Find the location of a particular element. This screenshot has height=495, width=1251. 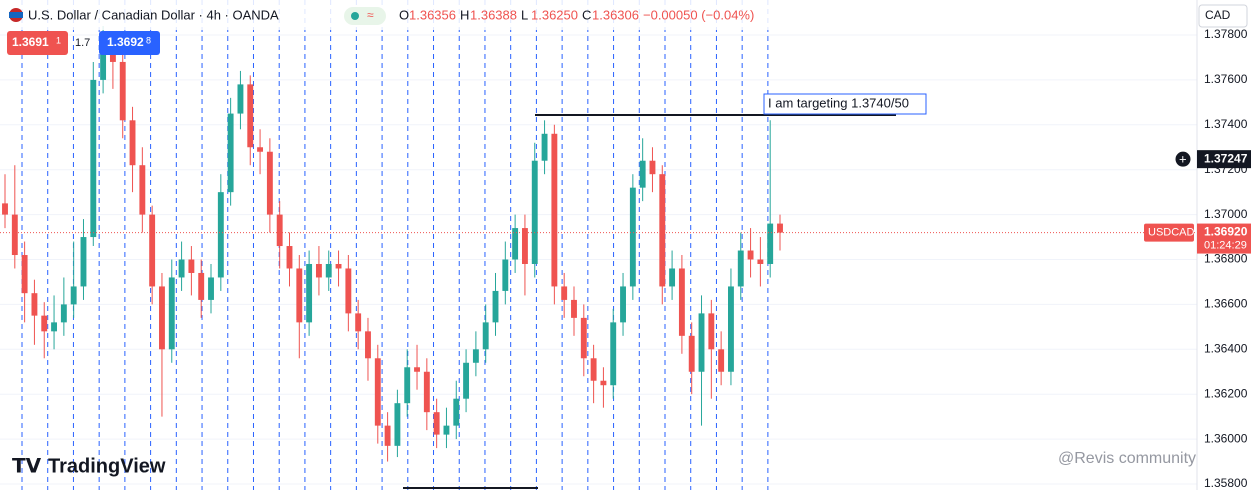

sell-button is located at coordinates (37, 43).